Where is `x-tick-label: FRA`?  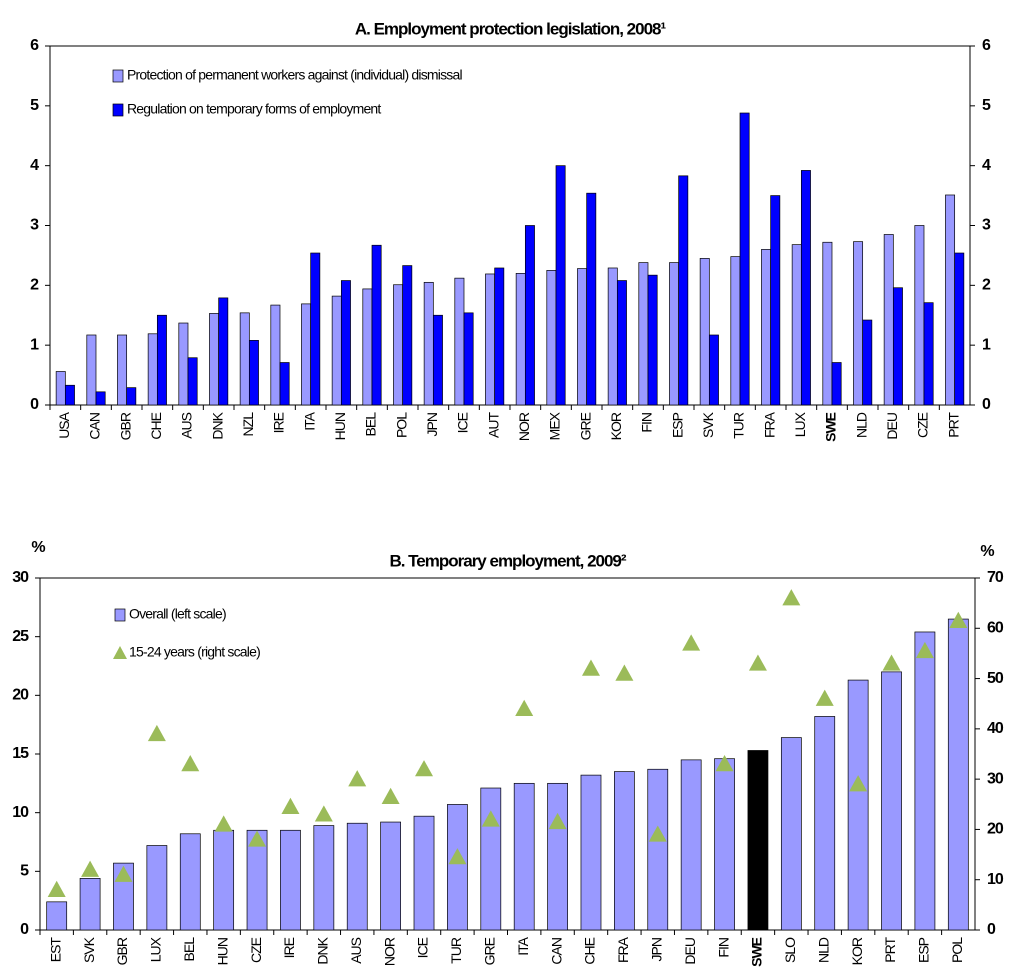
x-tick-label: FRA is located at coordinates (623, 949).